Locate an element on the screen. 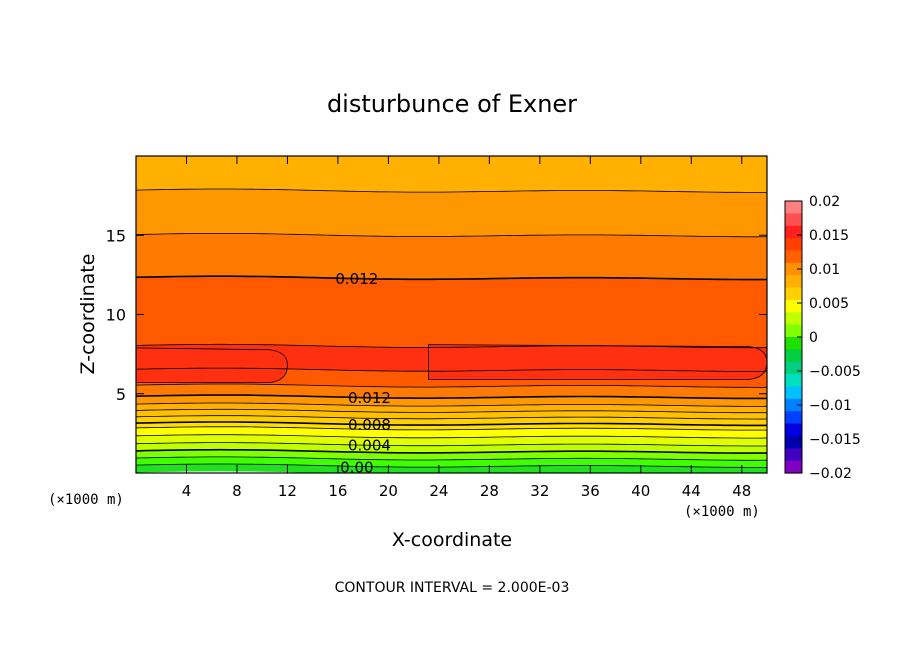 Image resolution: width=904 pixels, height=654 pixels. x-tick-label: 44 is located at coordinates (691, 491).